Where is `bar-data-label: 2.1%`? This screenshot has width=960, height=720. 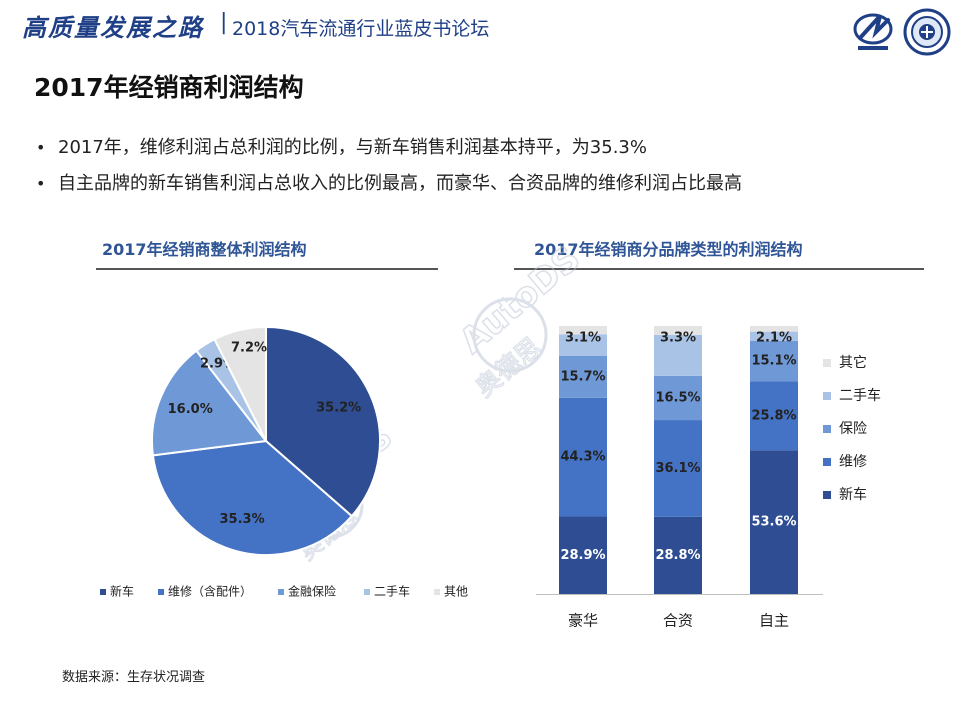
bar-data-label: 2.1% is located at coordinates (774, 338).